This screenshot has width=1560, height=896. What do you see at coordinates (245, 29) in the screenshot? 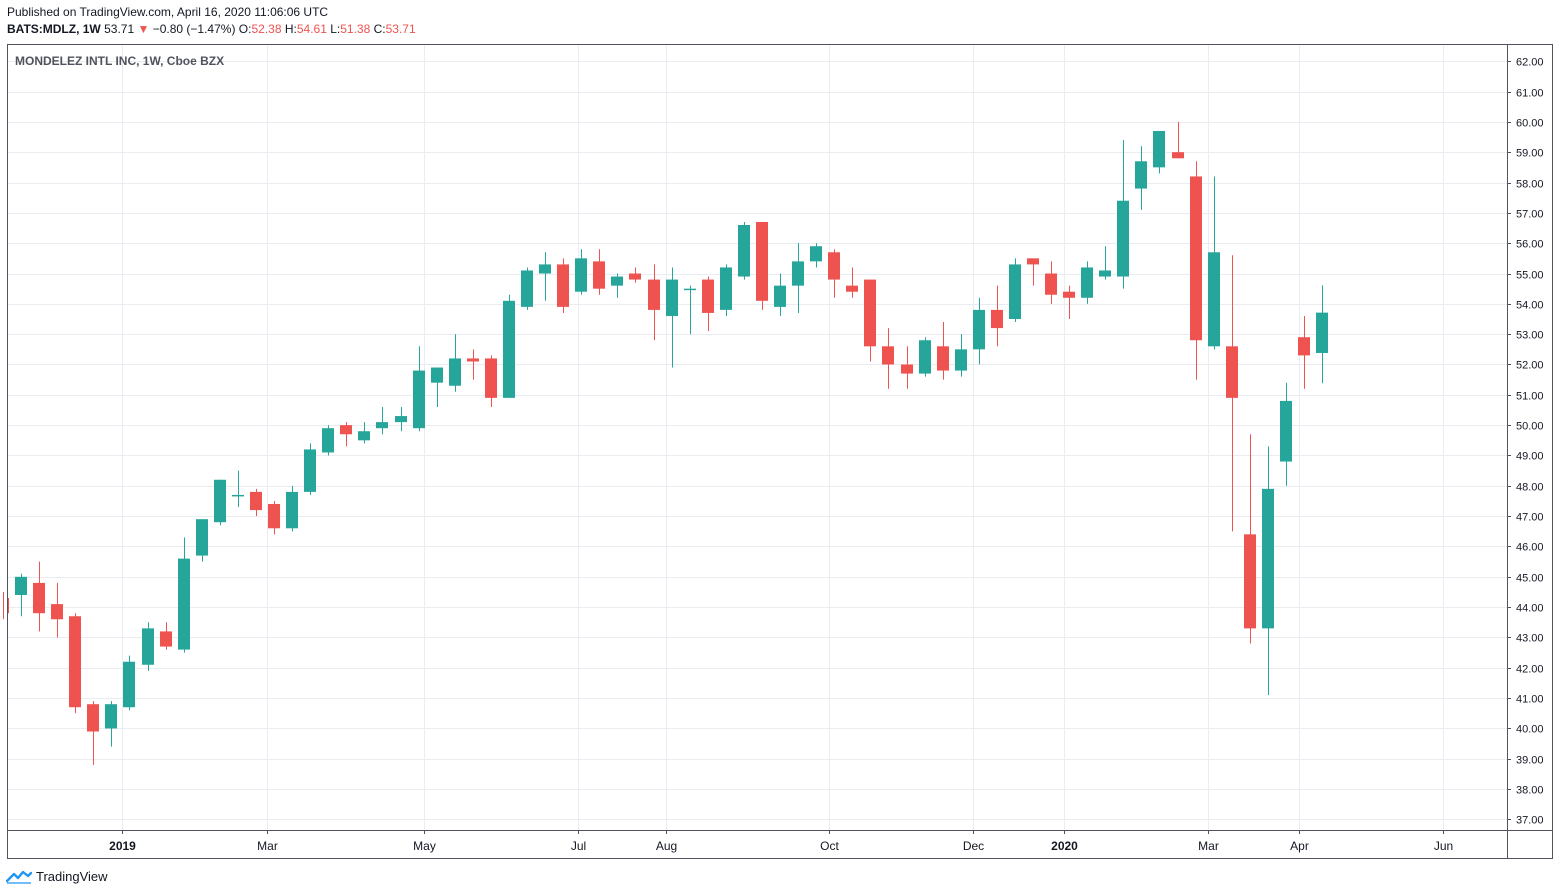
I see `open-label: O:` at bounding box center [245, 29].